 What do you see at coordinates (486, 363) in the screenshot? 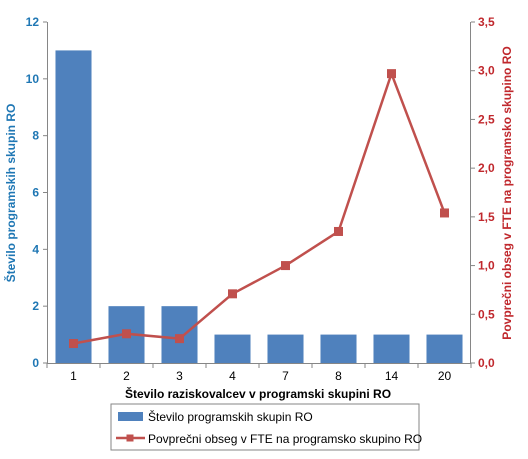
I see `right-tick-label: 0,0` at bounding box center [486, 363].